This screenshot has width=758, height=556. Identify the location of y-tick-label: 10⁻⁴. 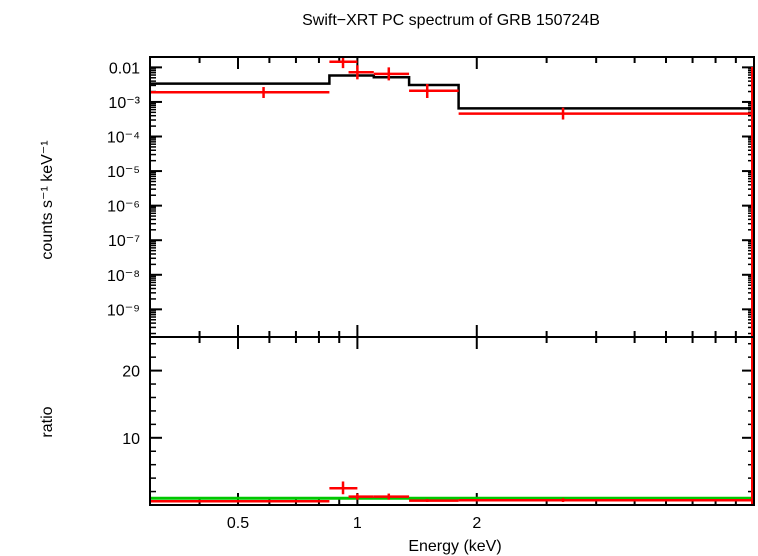
(123, 138).